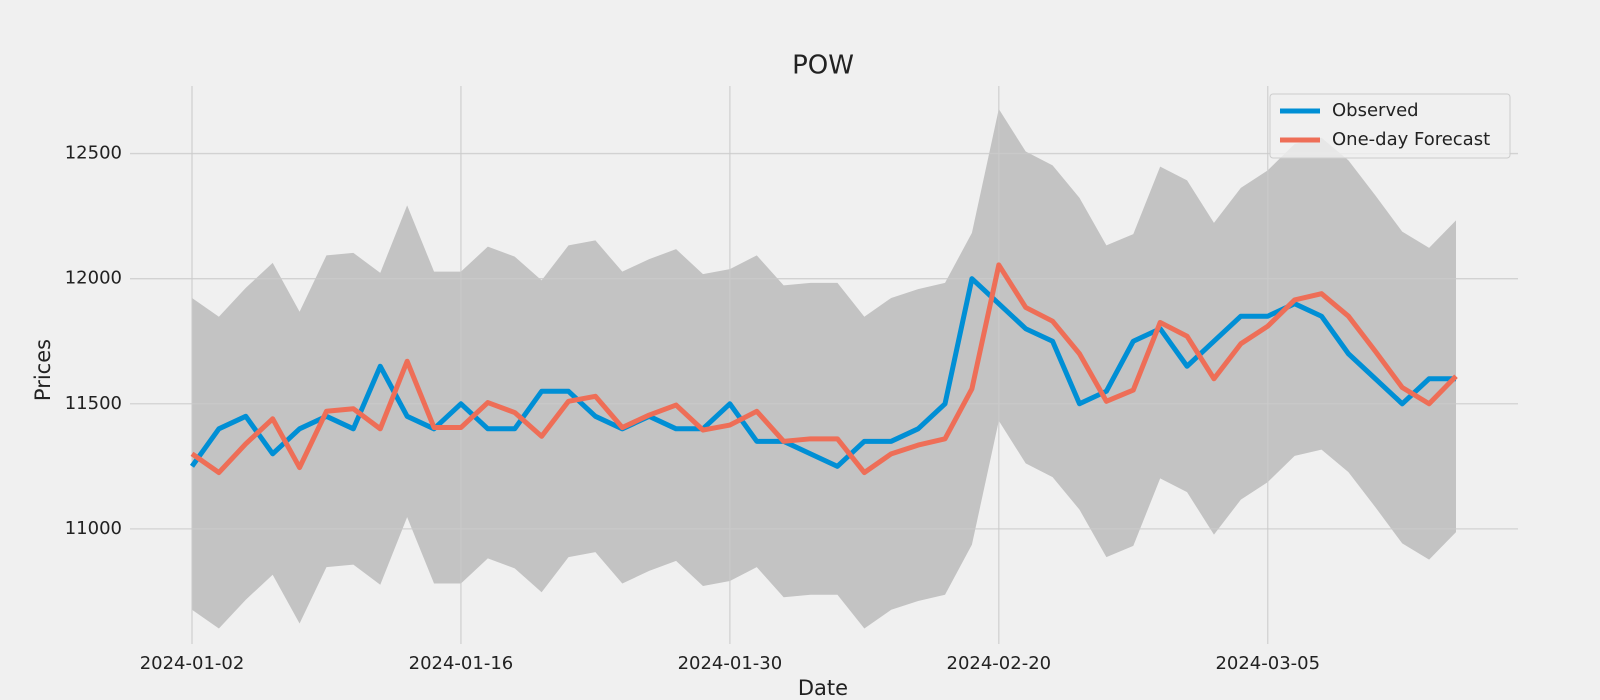  Describe the element at coordinates (93, 528) in the screenshot. I see `y-tick-label: 11000` at that location.